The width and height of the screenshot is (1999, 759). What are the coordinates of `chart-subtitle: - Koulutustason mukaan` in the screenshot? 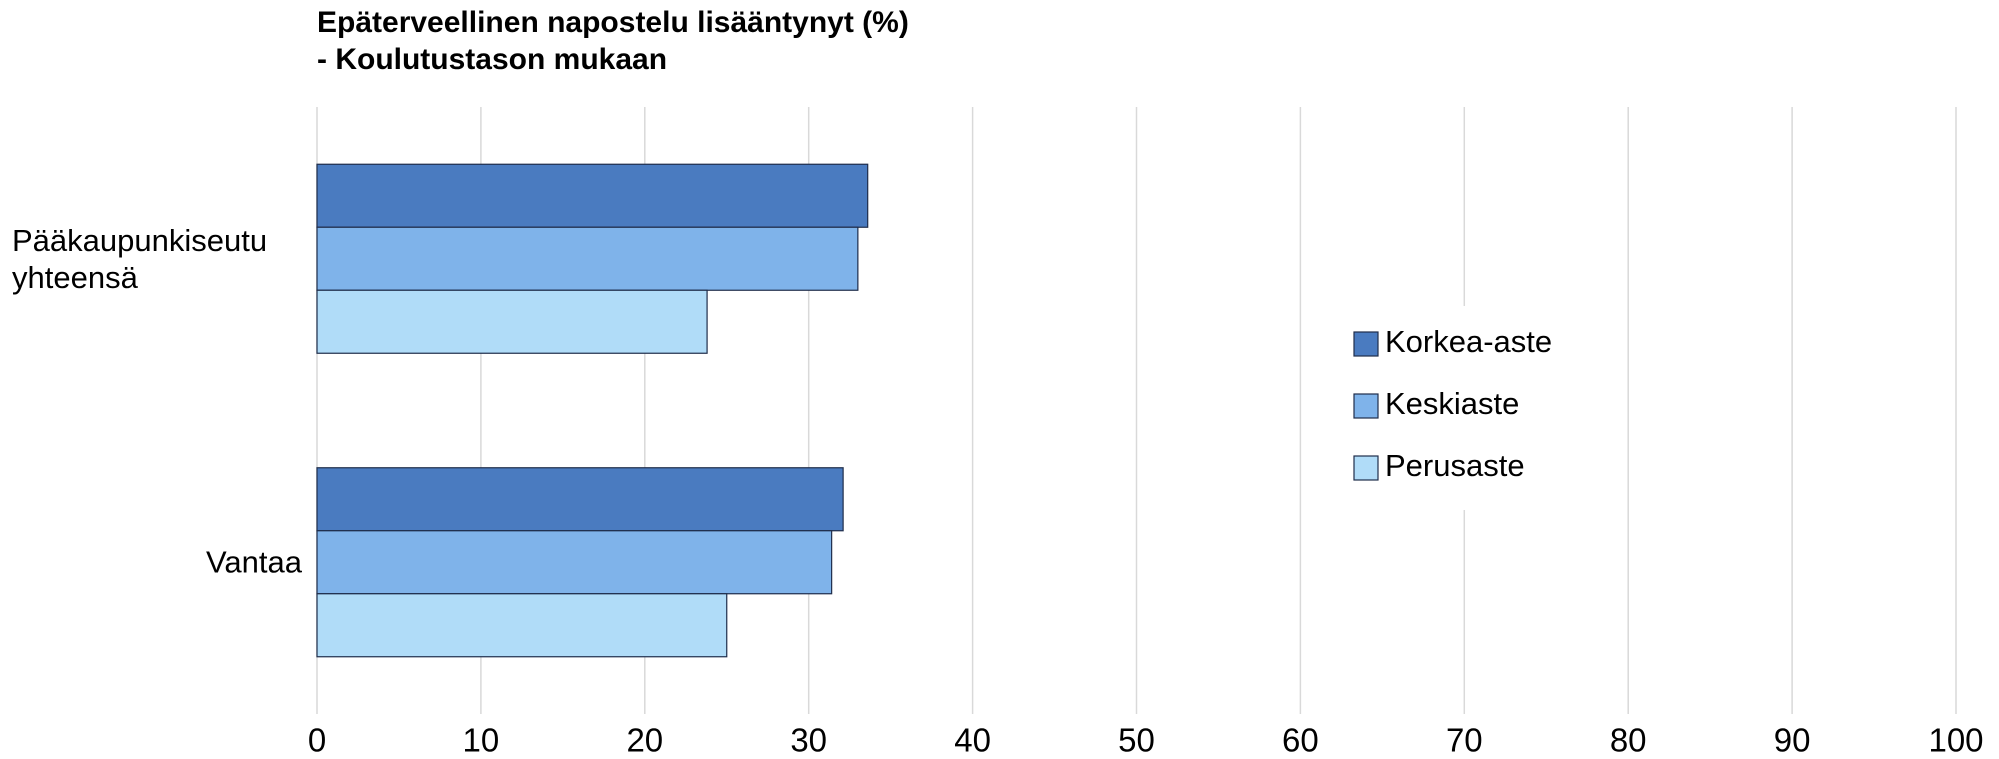 It's located at (492, 59).